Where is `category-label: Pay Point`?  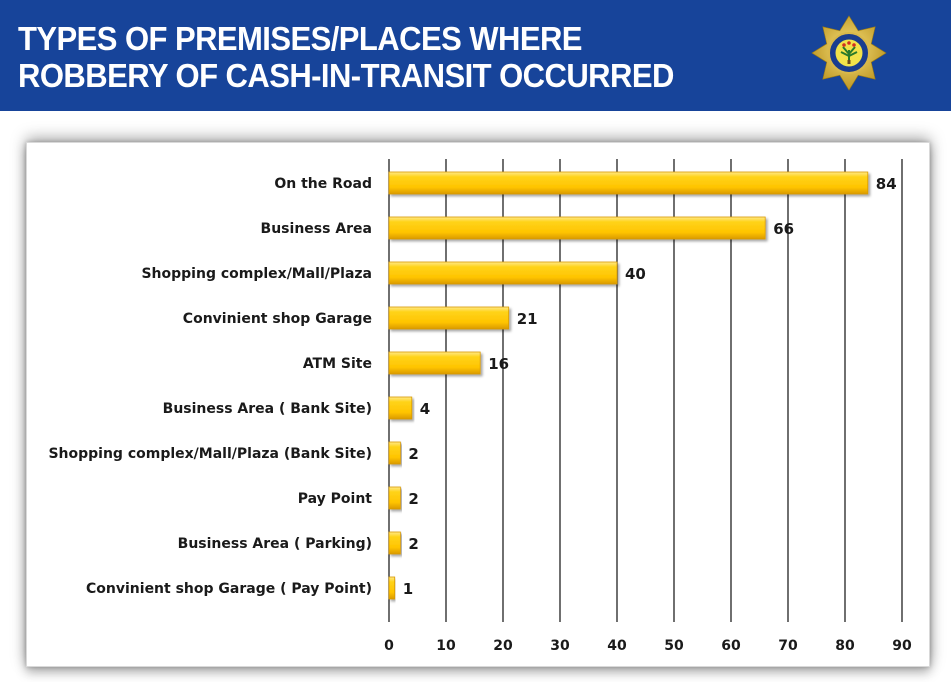
category-label: Pay Point is located at coordinates (335, 499).